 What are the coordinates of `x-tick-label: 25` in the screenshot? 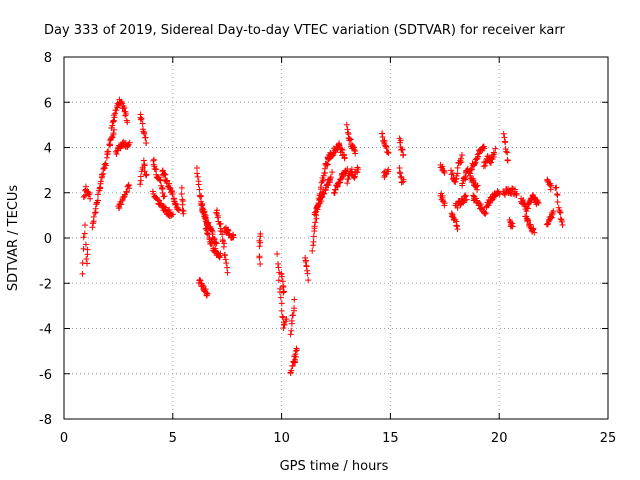 It's located at (608, 438).